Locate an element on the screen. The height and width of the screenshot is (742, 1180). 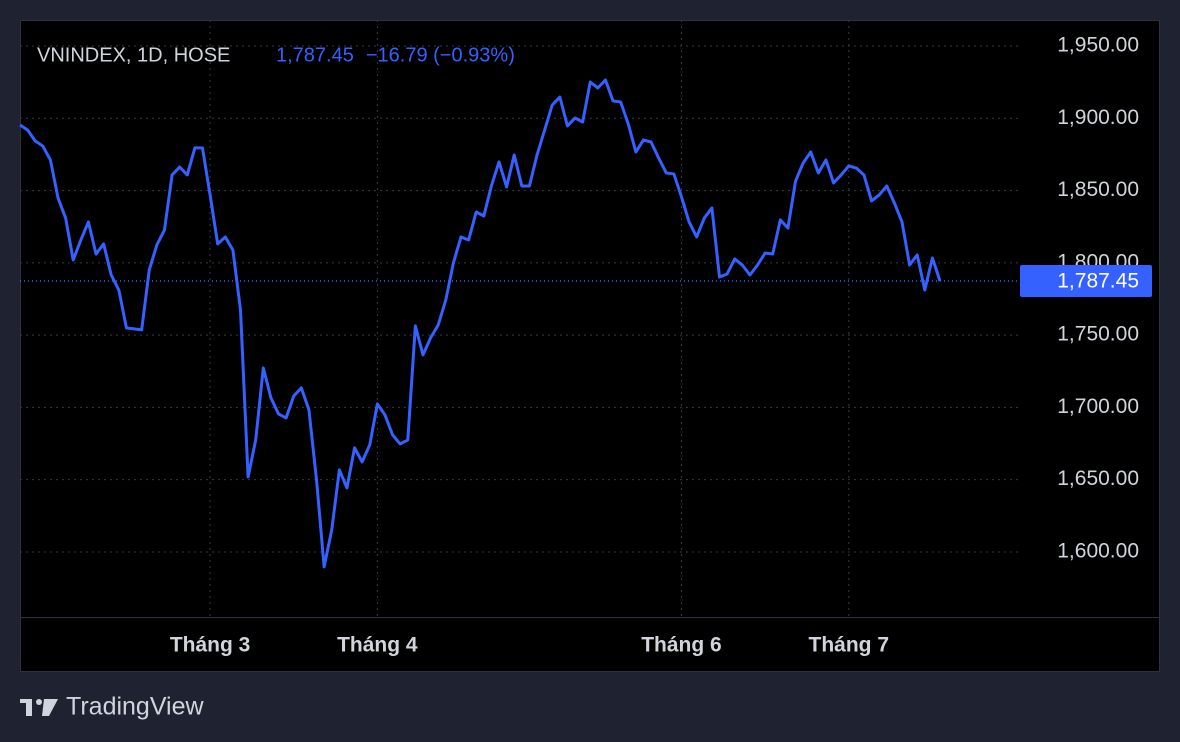
last-price-label: 1,787.45 is located at coordinates (1098, 281).